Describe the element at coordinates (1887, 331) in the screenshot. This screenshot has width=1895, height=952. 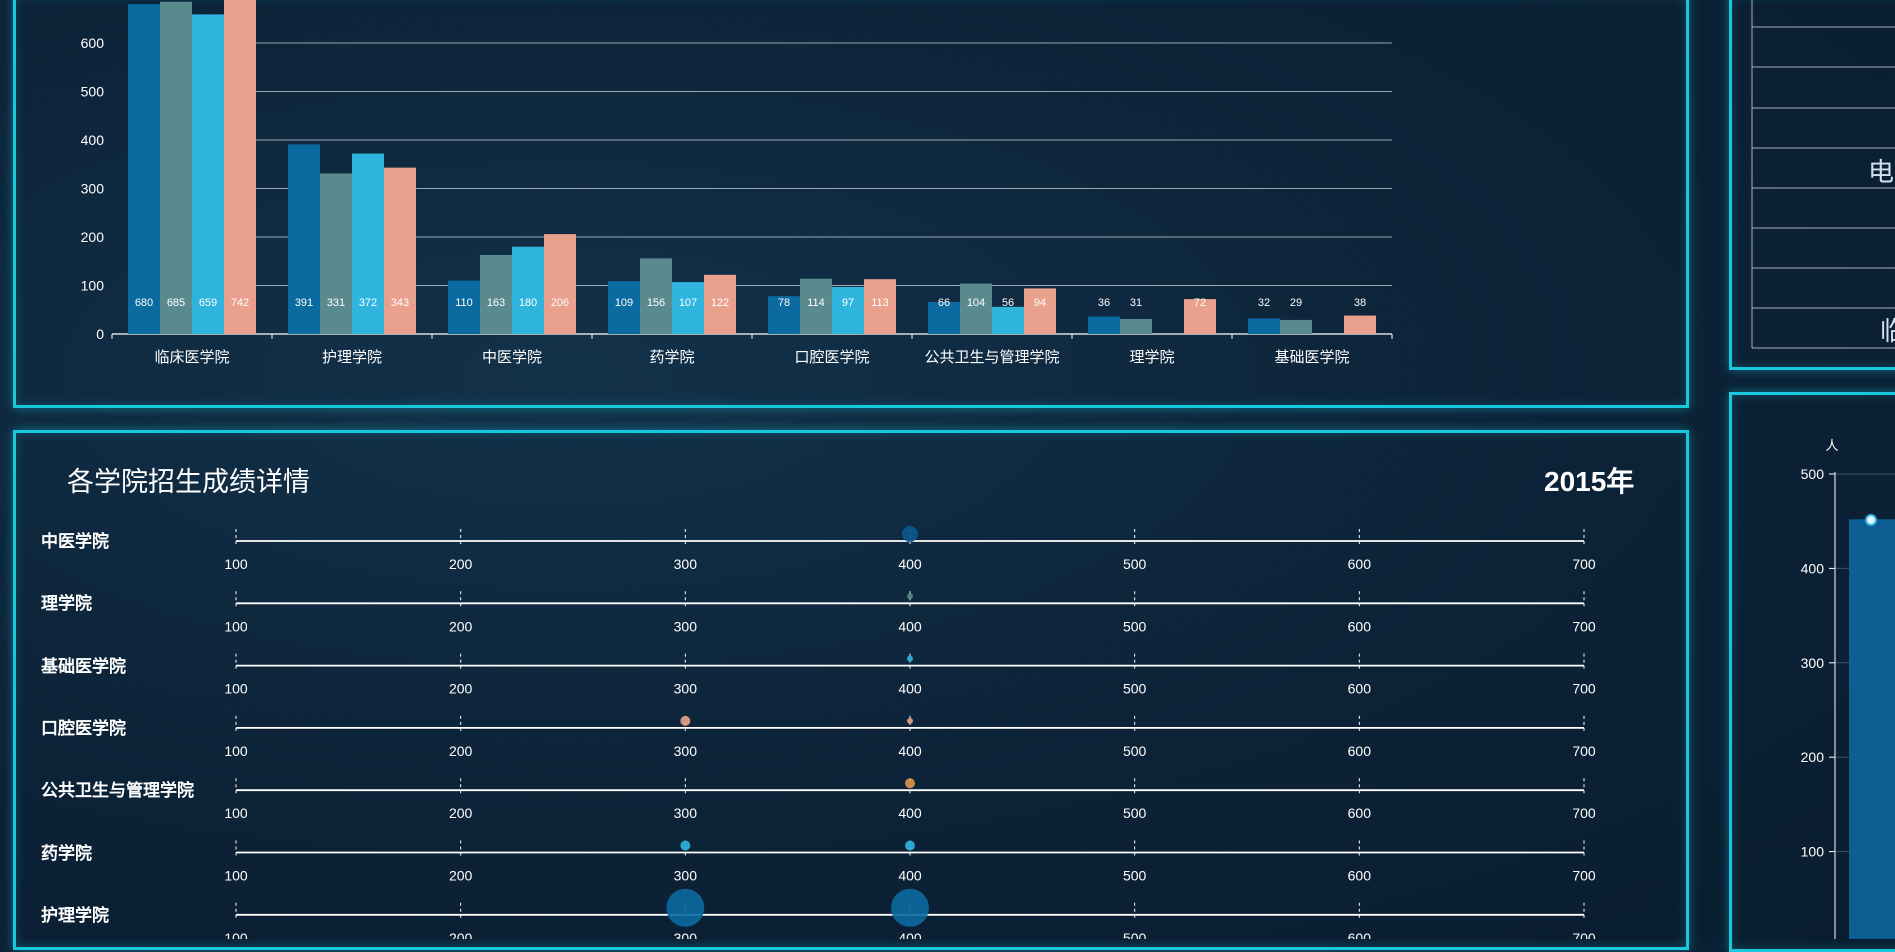
I see `right-table-cell: 临` at that location.